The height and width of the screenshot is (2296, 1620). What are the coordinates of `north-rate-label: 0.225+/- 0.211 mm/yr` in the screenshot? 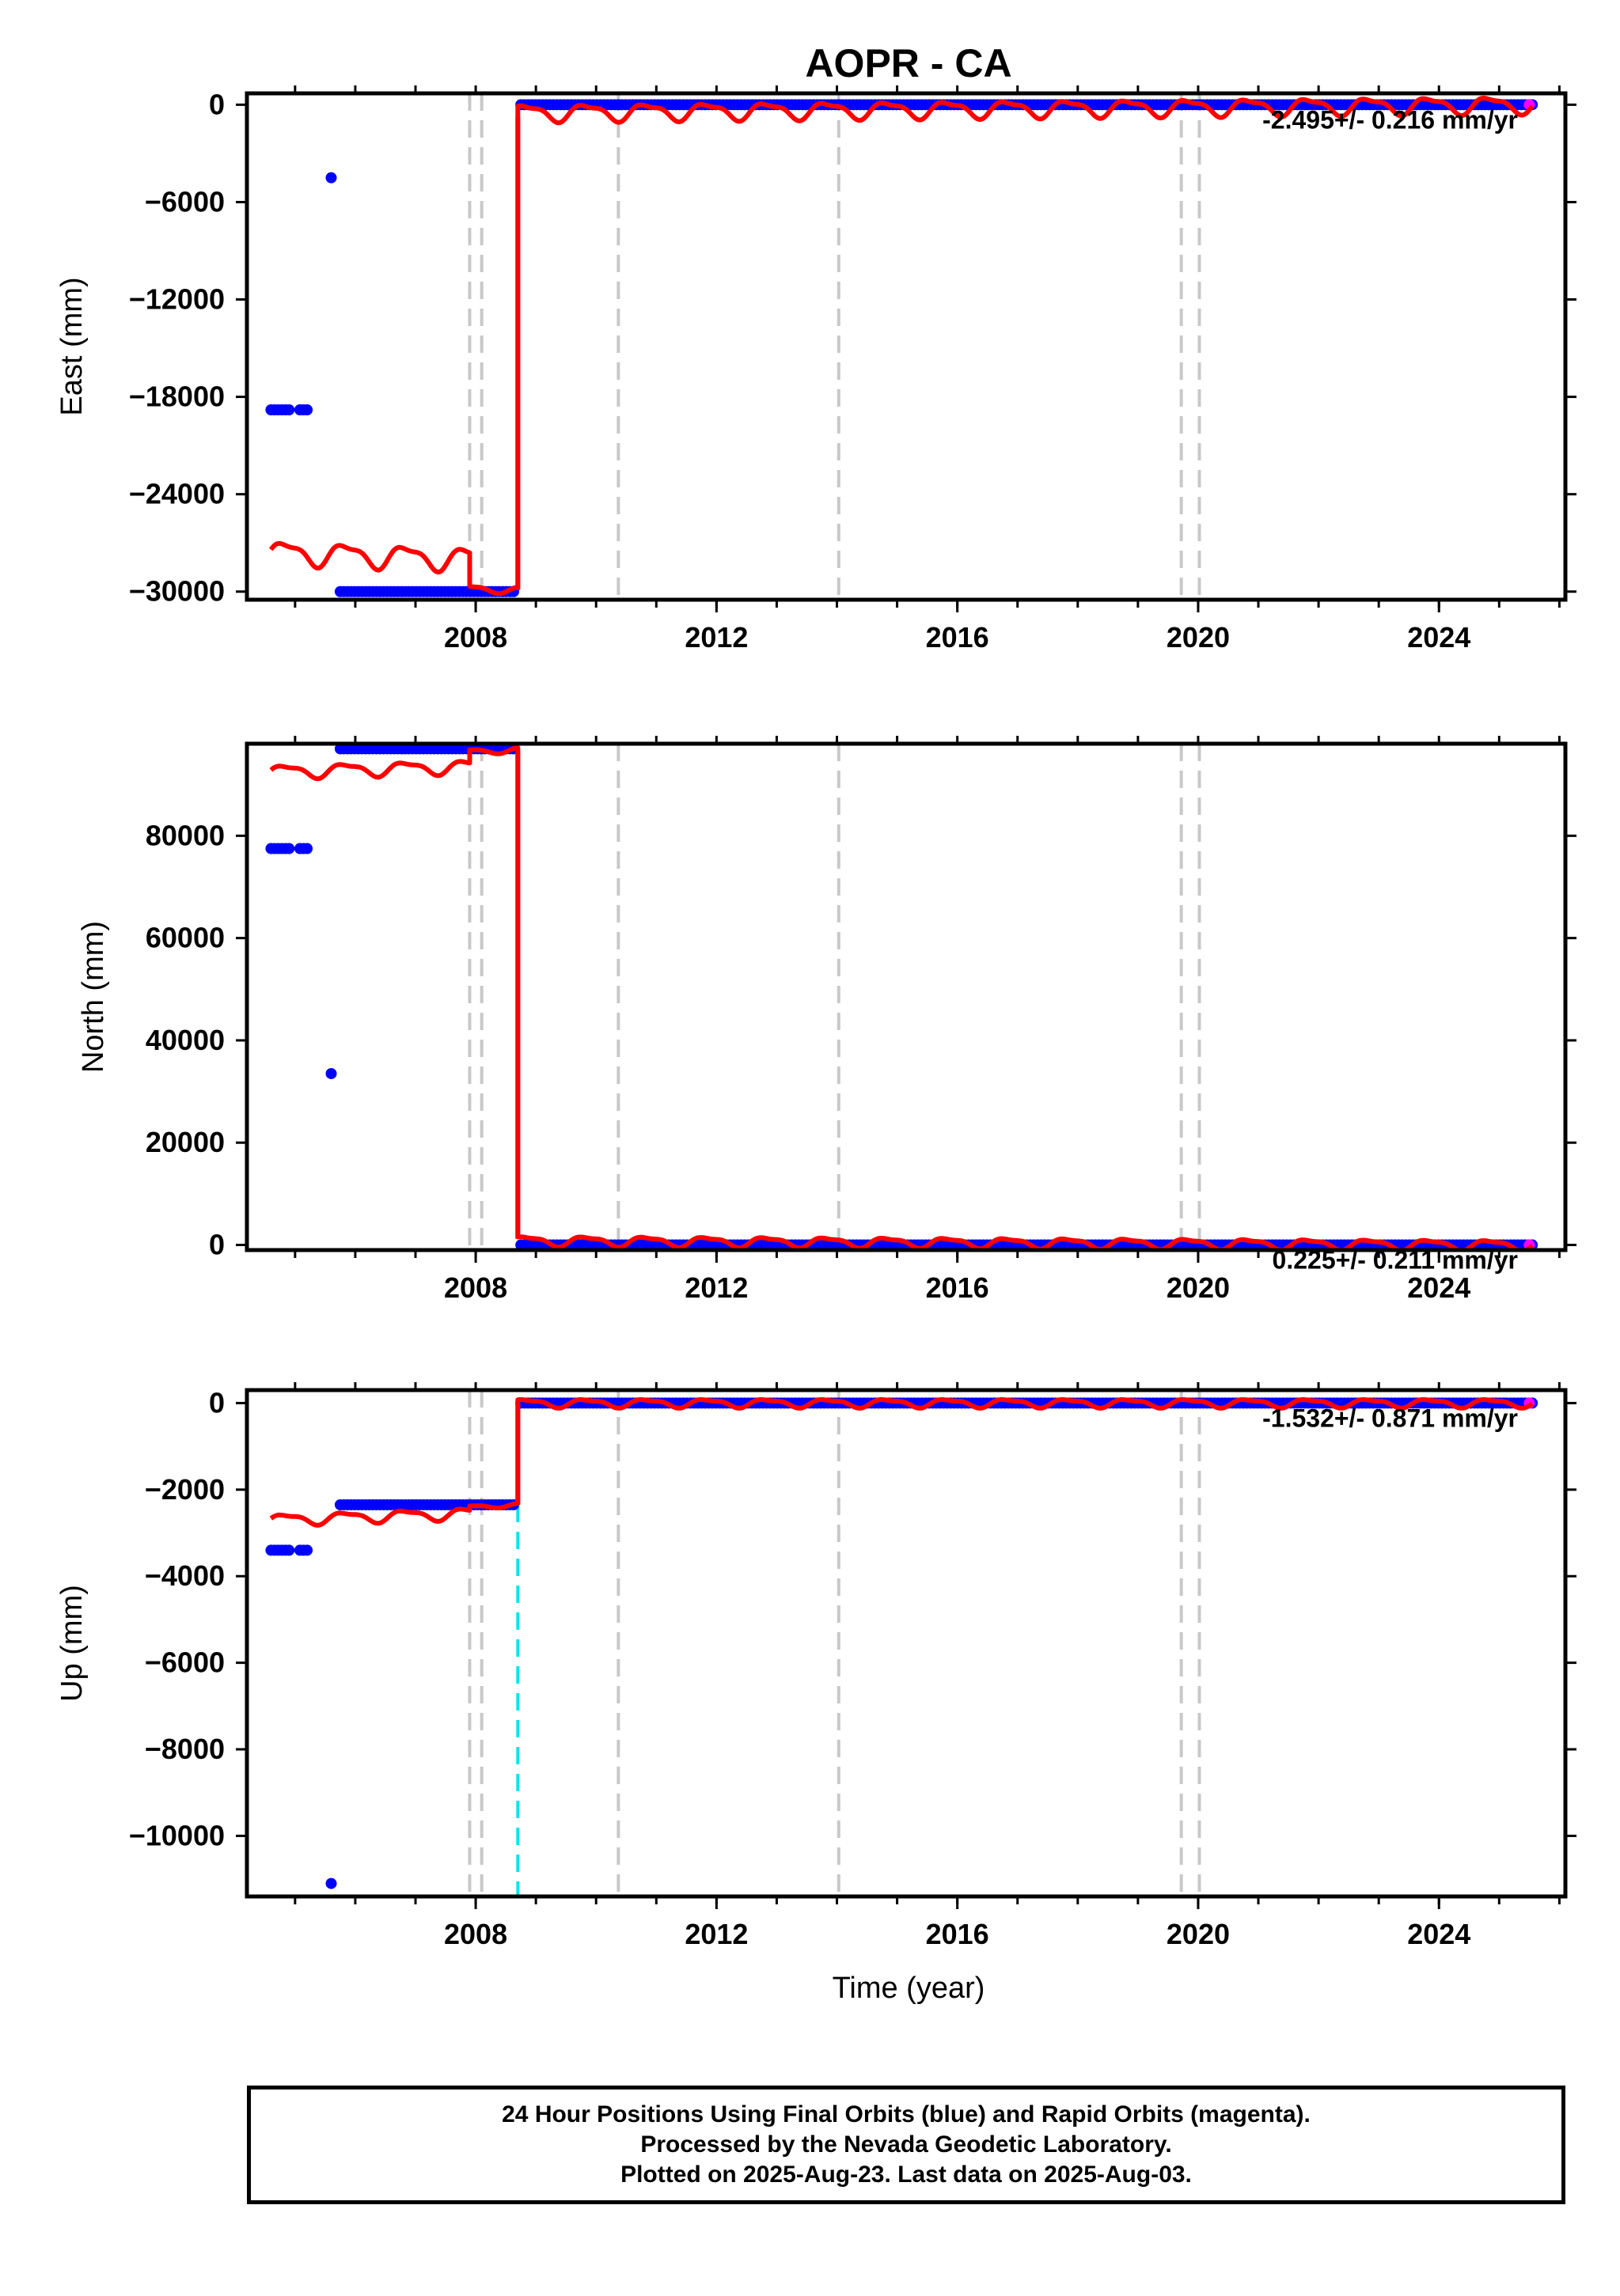 It's located at (1395, 1260).